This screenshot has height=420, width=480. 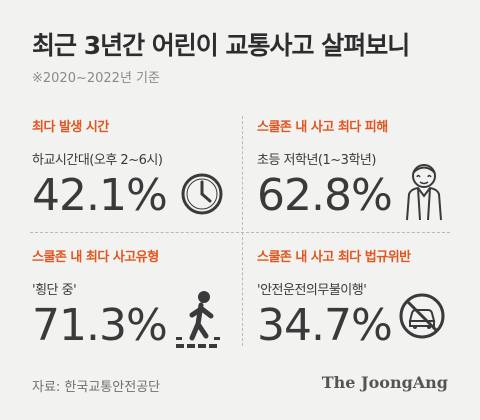 I want to click on stat-value: 62.8%, so click(x=325, y=195).